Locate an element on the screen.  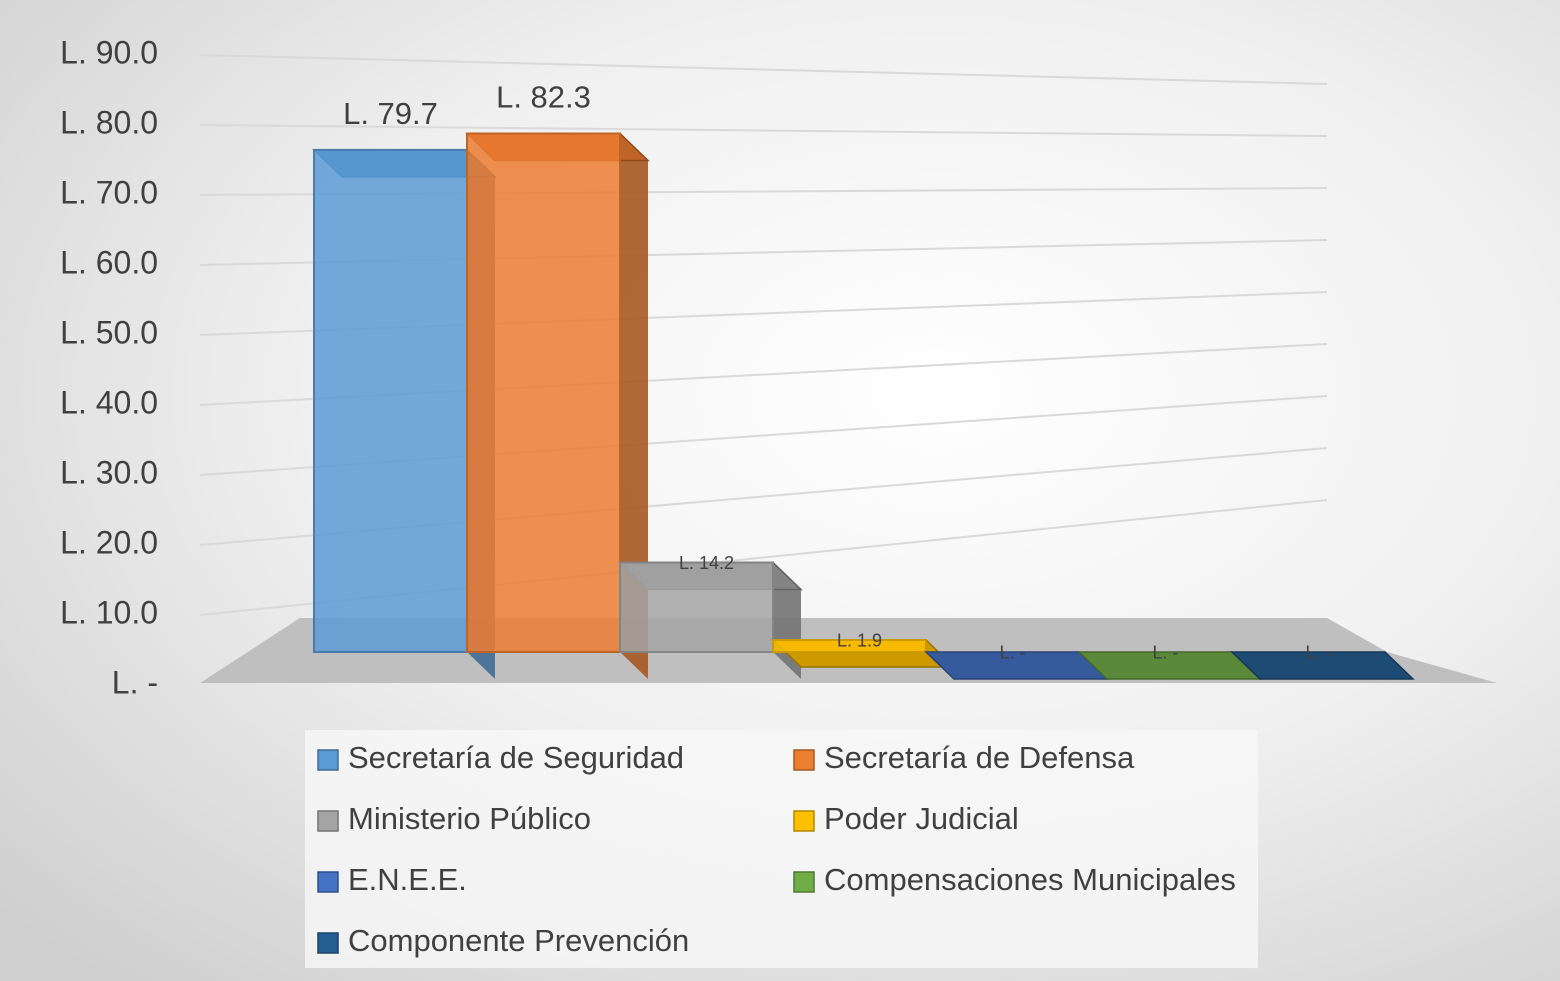
data-label: L. 14.2 is located at coordinates (706, 563).